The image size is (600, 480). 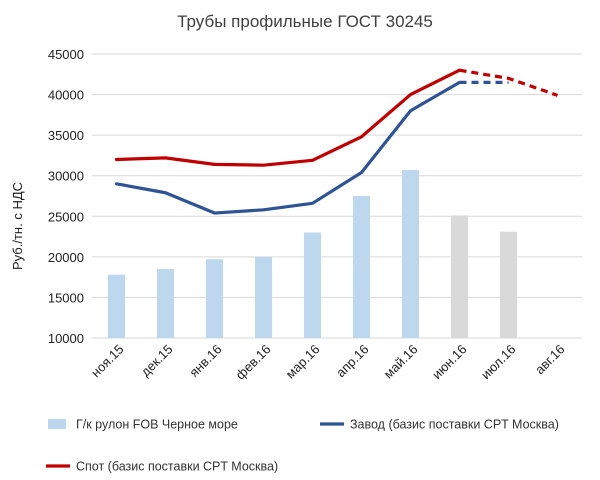 What do you see at coordinates (66, 196) in the screenshot?
I see `y-ticks: 10000 15000 20000 25000 30000 35000 40000 45000` at bounding box center [66, 196].